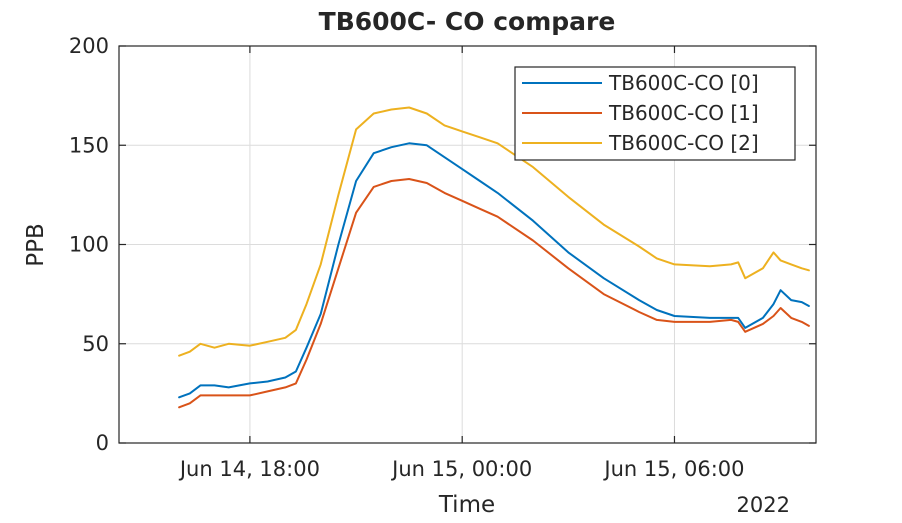 This screenshot has height=523, width=902. I want to click on y-tick-label: 150, so click(89, 145).